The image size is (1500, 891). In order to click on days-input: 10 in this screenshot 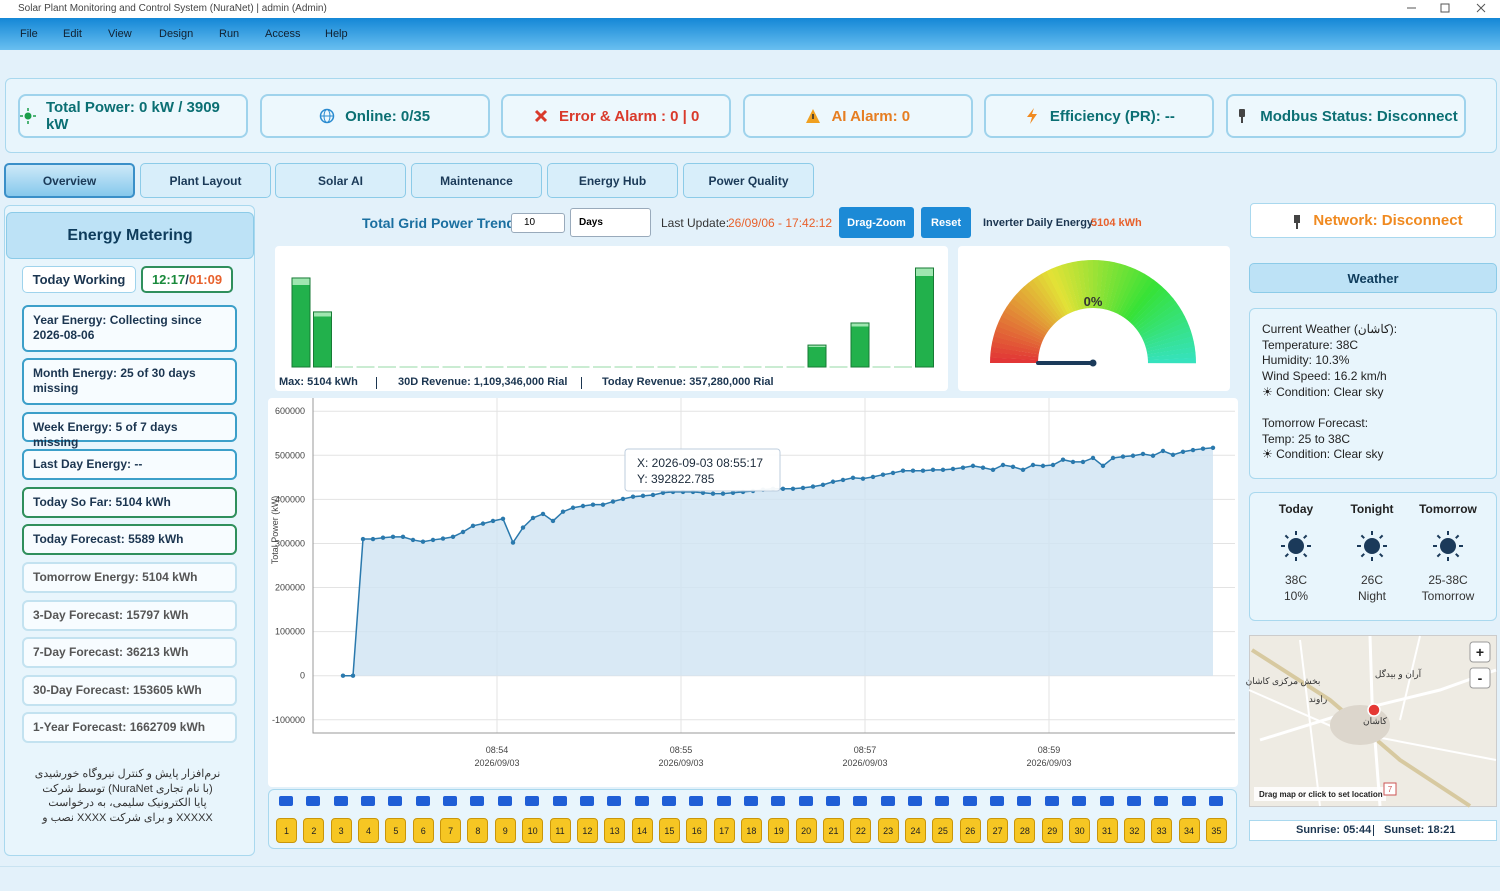, I will do `click(538, 223)`.